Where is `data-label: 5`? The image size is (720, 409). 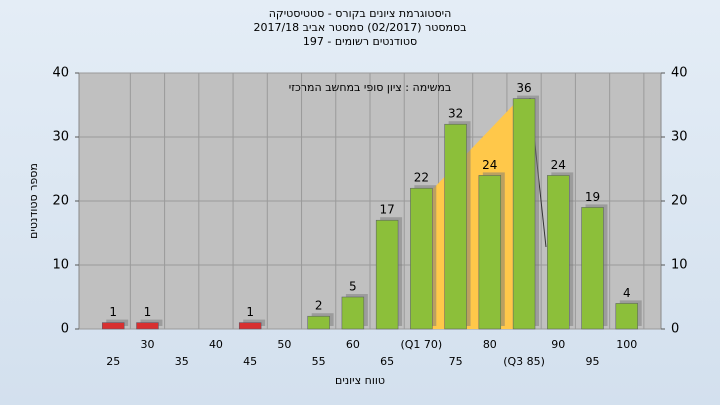 data-label: 5 is located at coordinates (353, 287).